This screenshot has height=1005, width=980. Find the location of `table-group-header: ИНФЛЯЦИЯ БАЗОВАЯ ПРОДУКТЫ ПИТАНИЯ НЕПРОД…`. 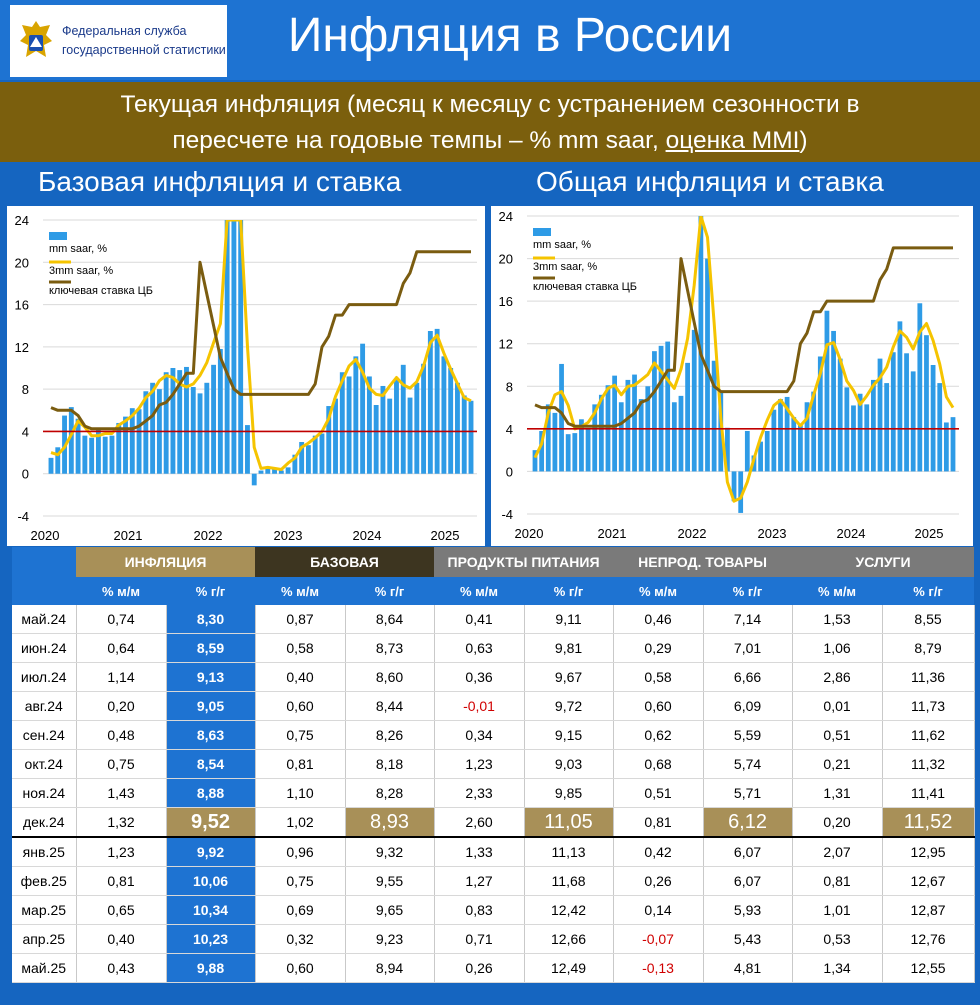

table-group-header: ИНФЛЯЦИЯ БАЗОВАЯ ПРОДУКТЫ ПИТАНИЯ НЕПРОД… is located at coordinates (493, 562).